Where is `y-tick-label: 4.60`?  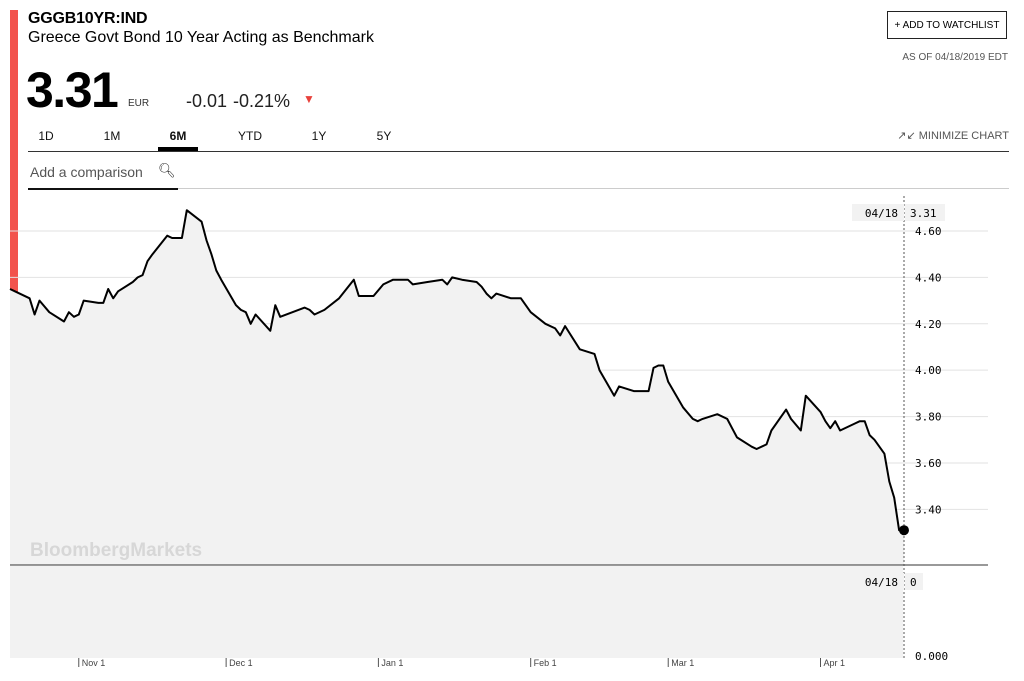
y-tick-label: 4.60 is located at coordinates (928, 231).